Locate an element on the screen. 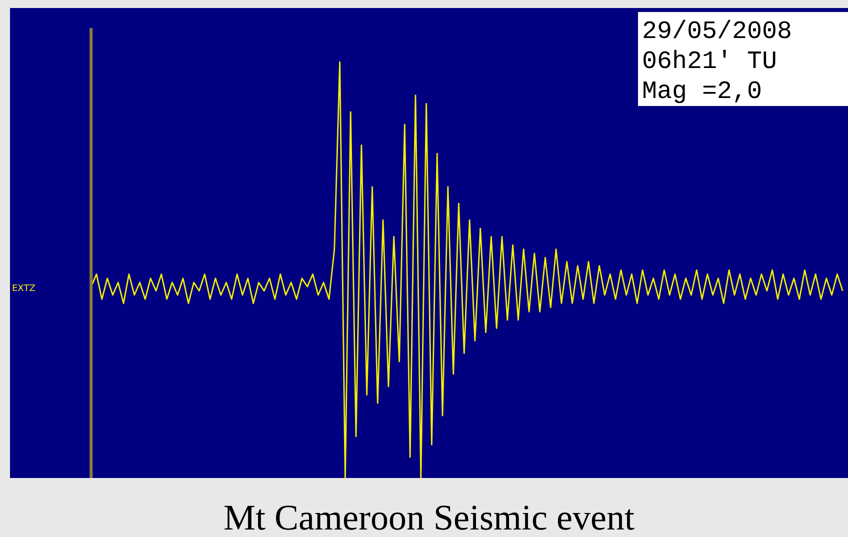  text: Mt Cameroon Seismic event is located at coordinates (429, 518).